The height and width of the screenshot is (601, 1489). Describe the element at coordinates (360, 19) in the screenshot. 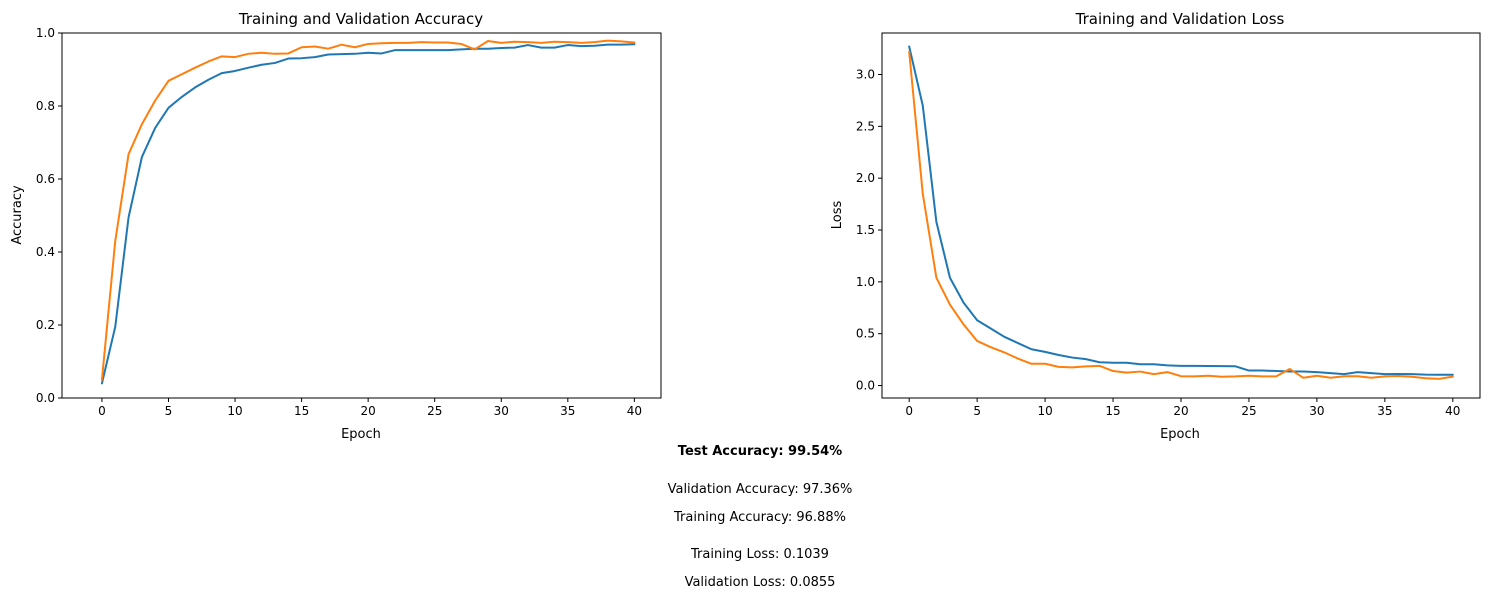

I see `chart-title: Training and Validation Accuracy` at that location.